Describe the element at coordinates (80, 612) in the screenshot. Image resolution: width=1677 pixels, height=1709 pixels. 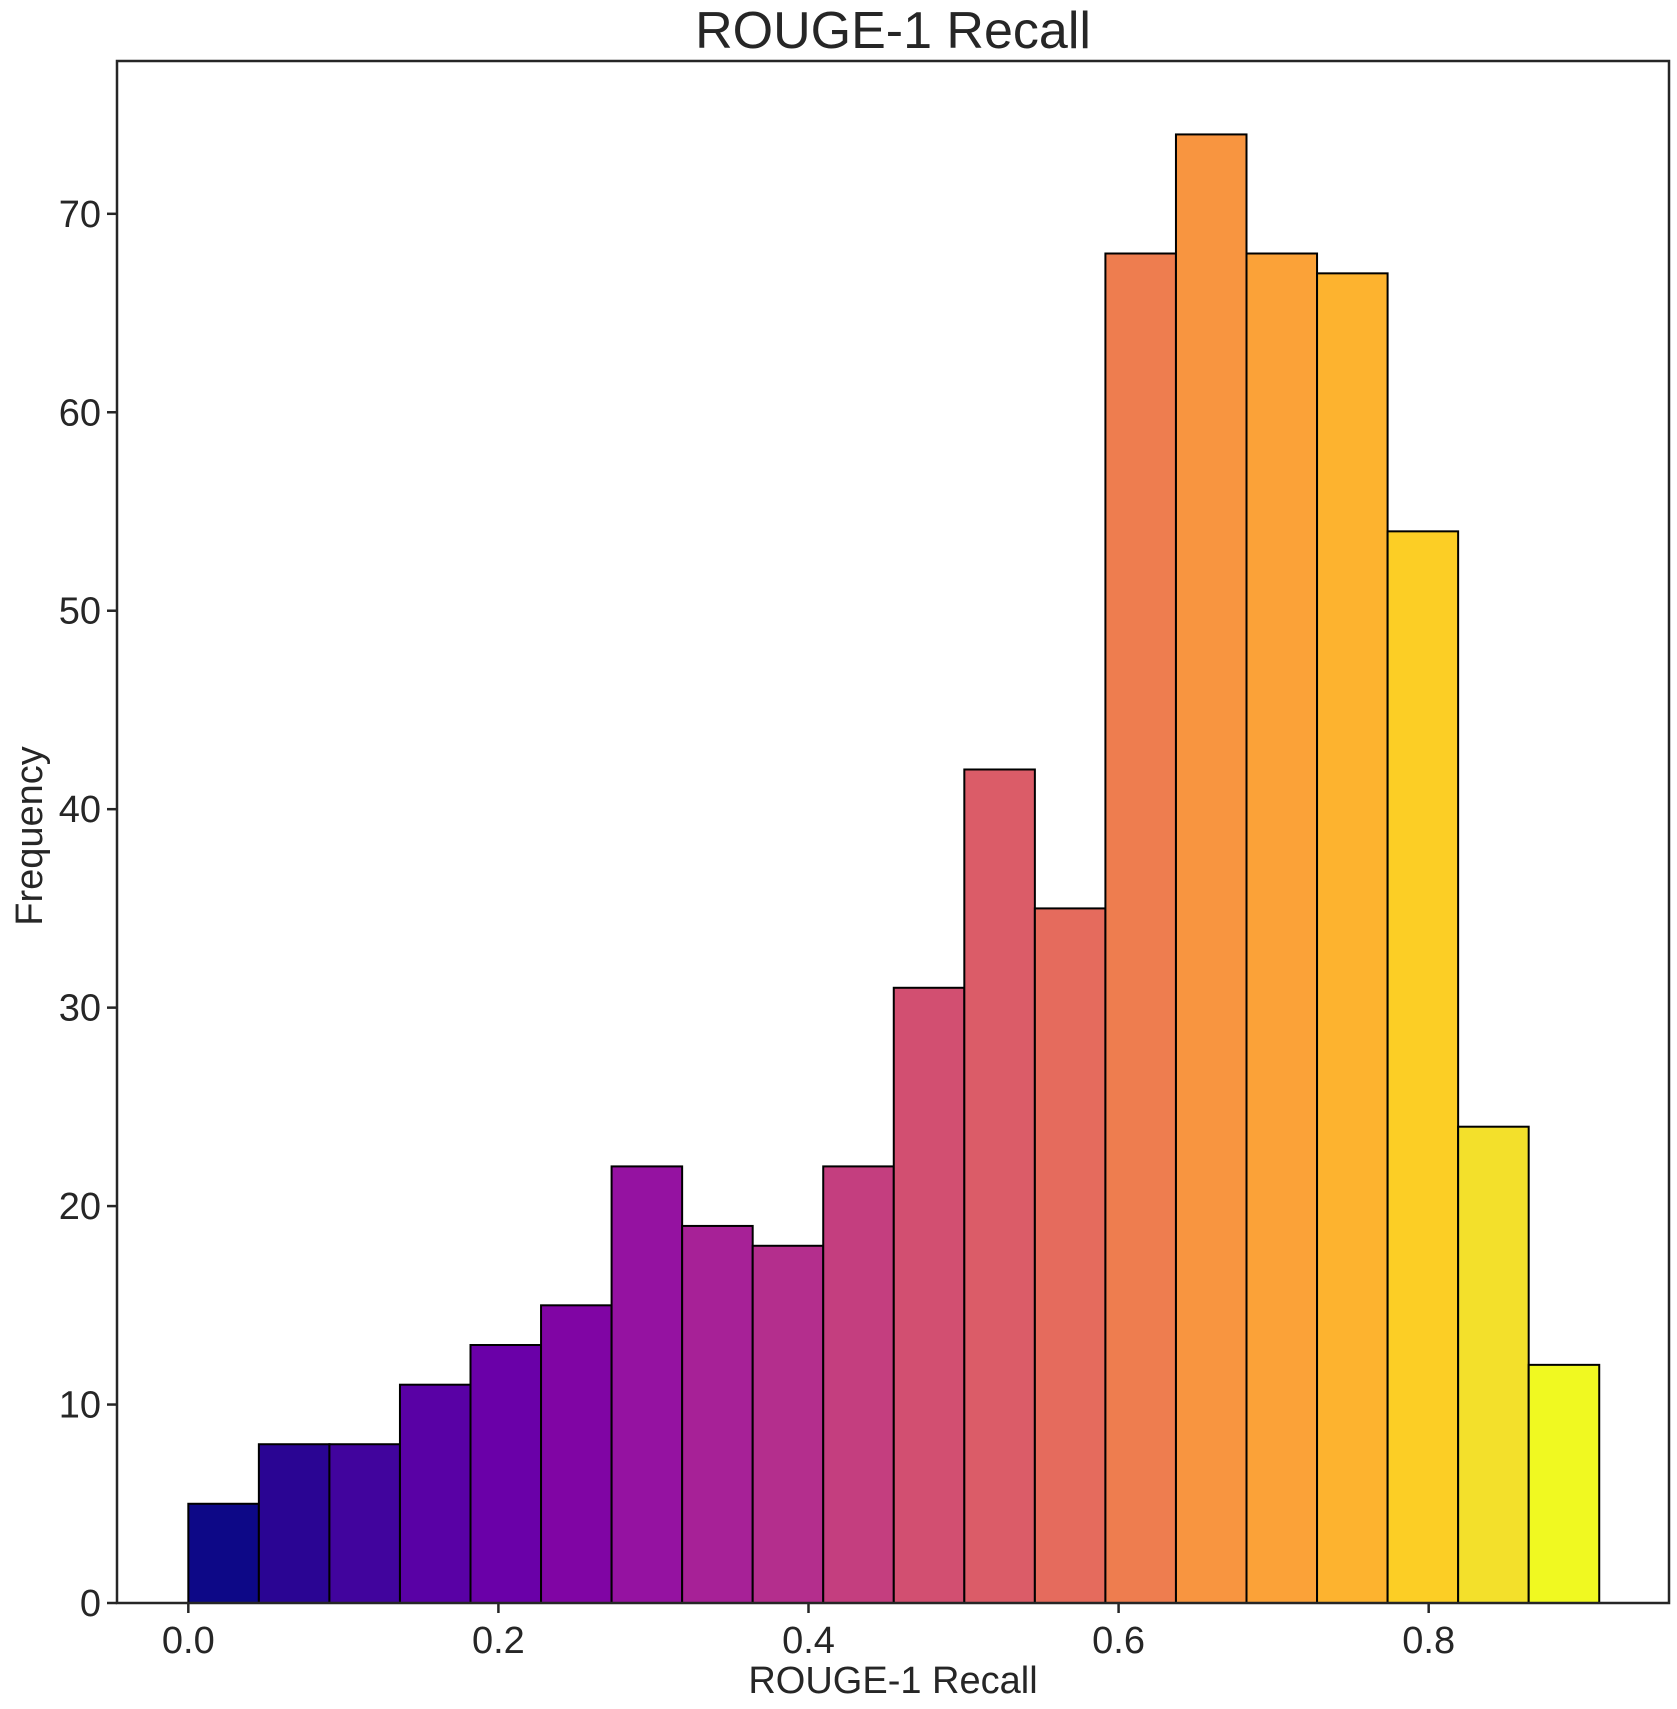
I see `y-tick-label: 50` at that location.